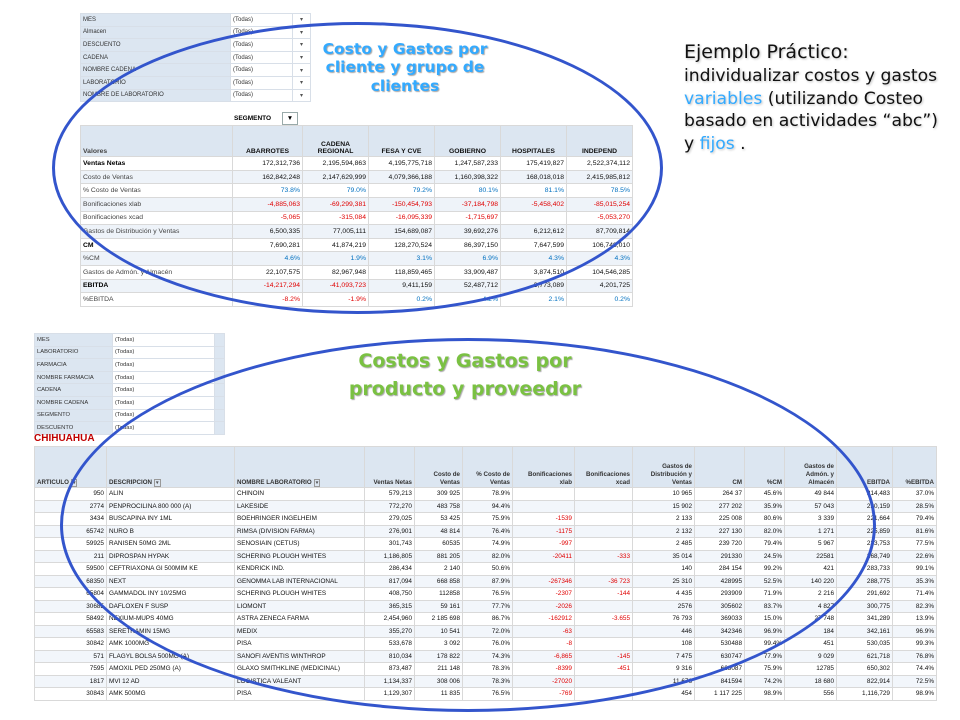  I want to click on row-label: %EBITDA, so click(156, 299).